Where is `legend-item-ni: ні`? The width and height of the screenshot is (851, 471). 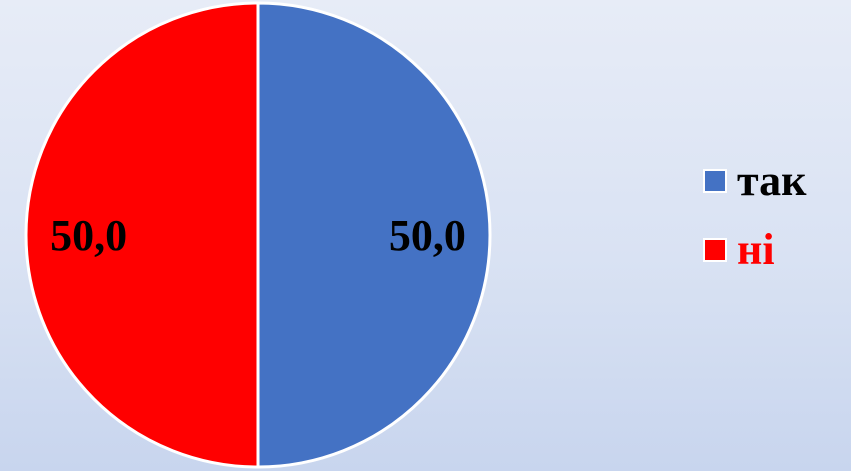 legend-item-ni: ні is located at coordinates (755, 250).